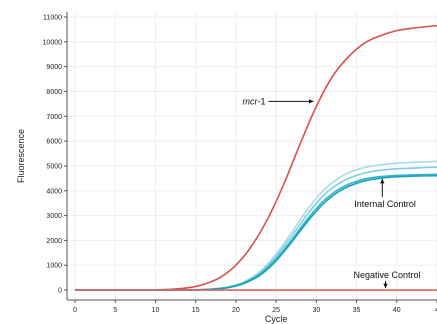  I want to click on x-axis-title: Cycle, so click(276, 319).